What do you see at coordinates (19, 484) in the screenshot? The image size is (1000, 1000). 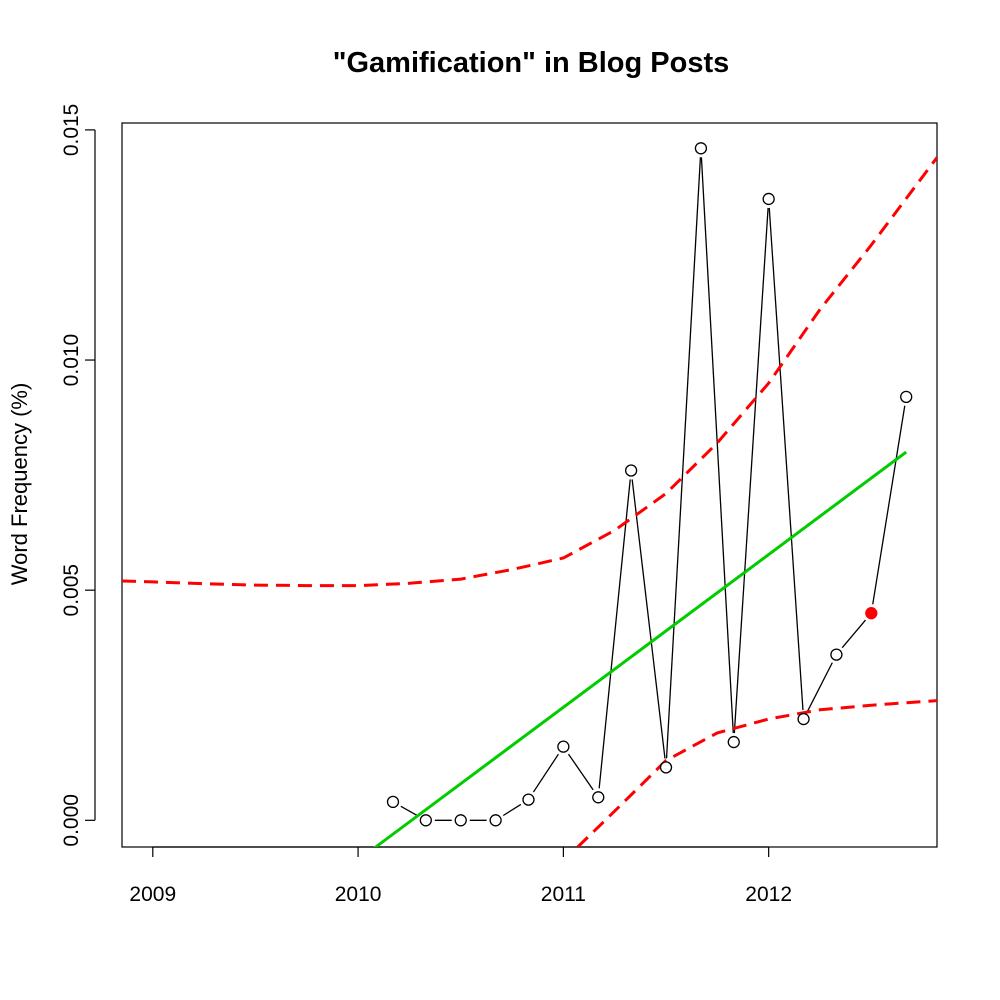 I see `y-axis-label: Word Frequency (%)` at bounding box center [19, 484].